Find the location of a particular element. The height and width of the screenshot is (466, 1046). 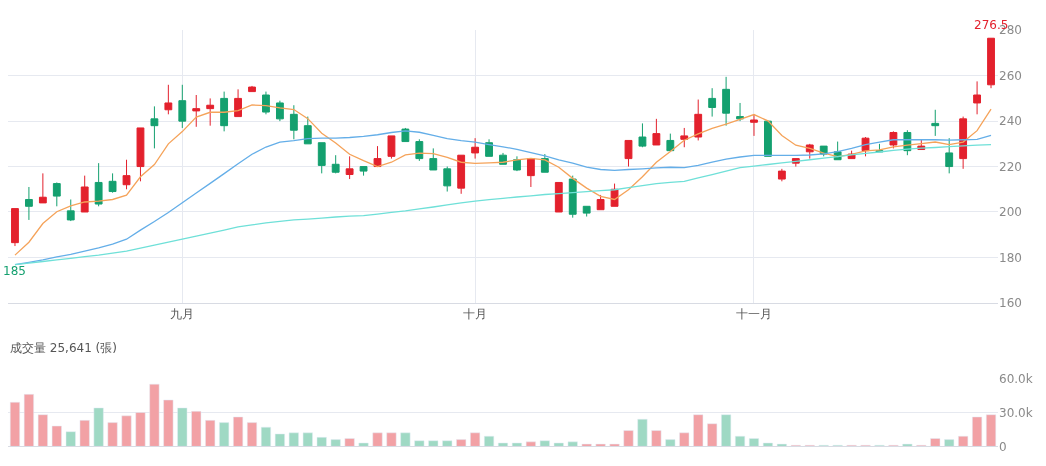

y-tick-label: 220 is located at coordinates (1010, 166).